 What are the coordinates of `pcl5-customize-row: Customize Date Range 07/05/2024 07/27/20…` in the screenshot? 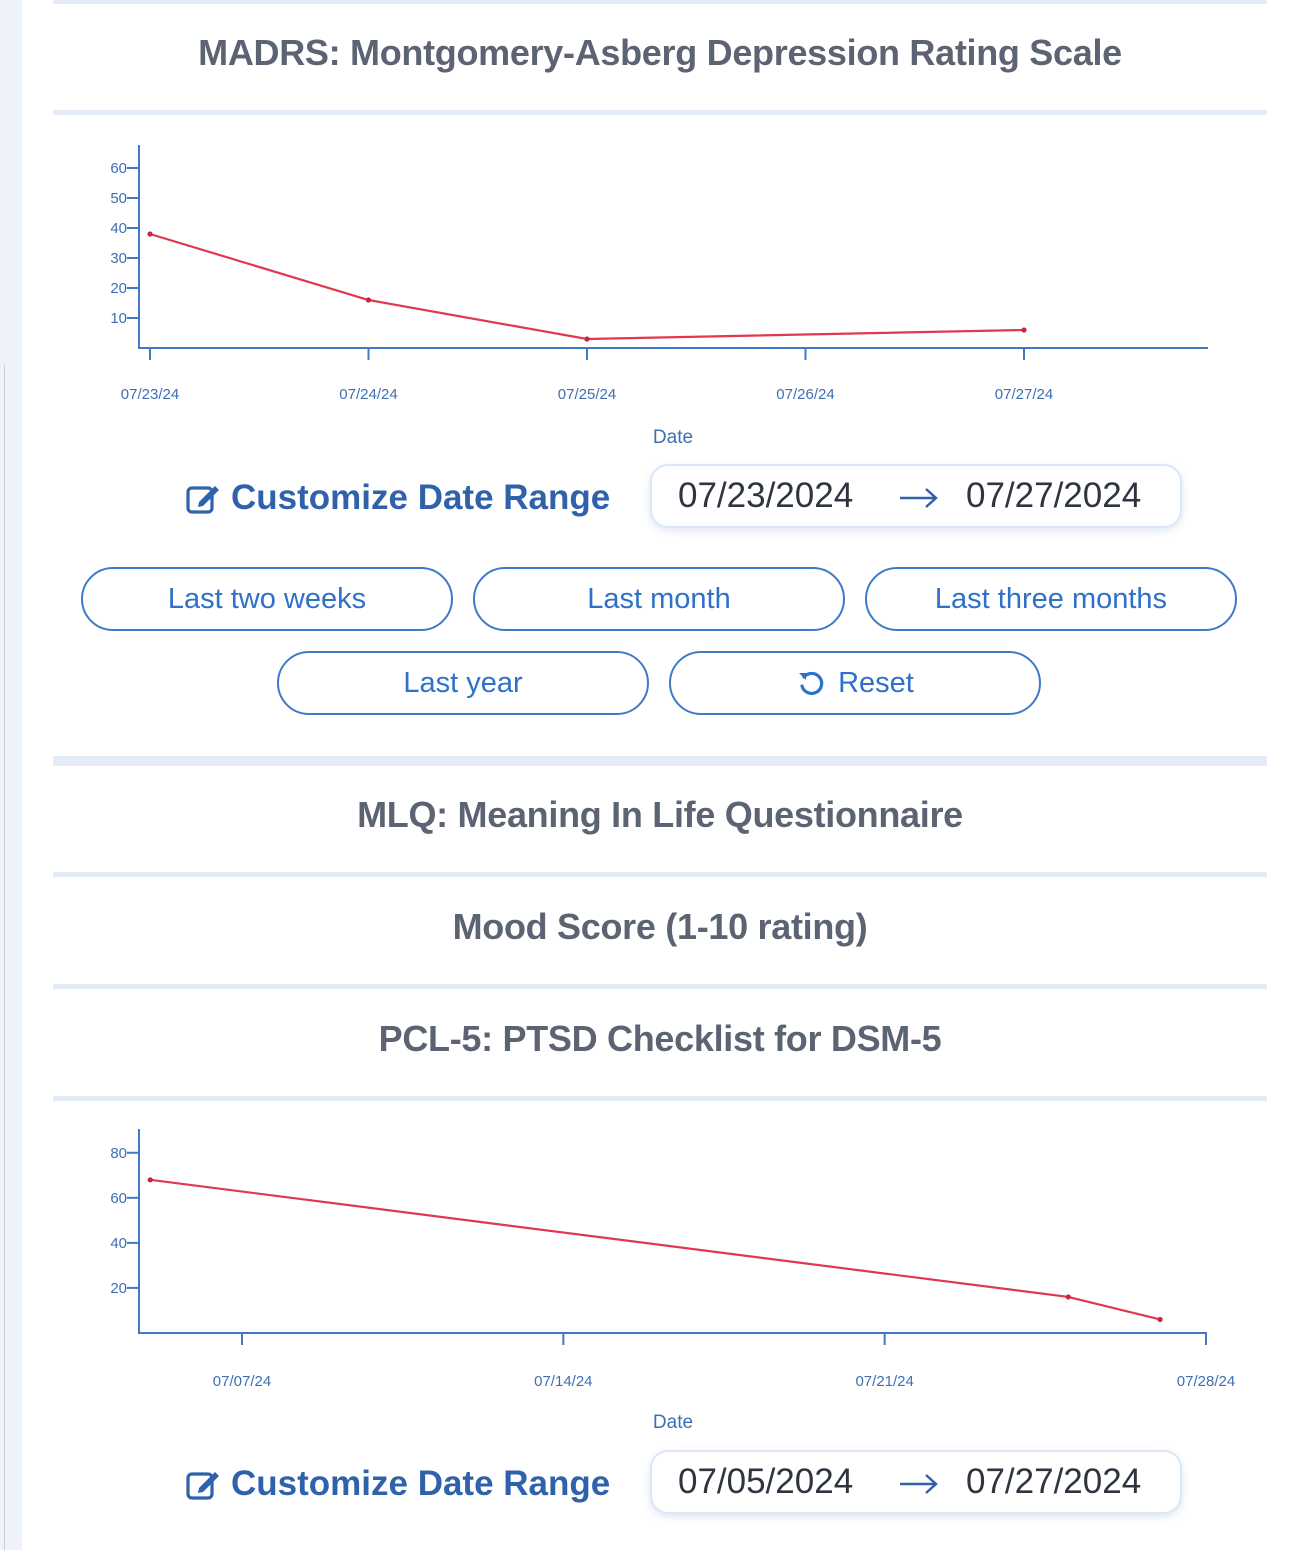 It's located at (645, 1485).